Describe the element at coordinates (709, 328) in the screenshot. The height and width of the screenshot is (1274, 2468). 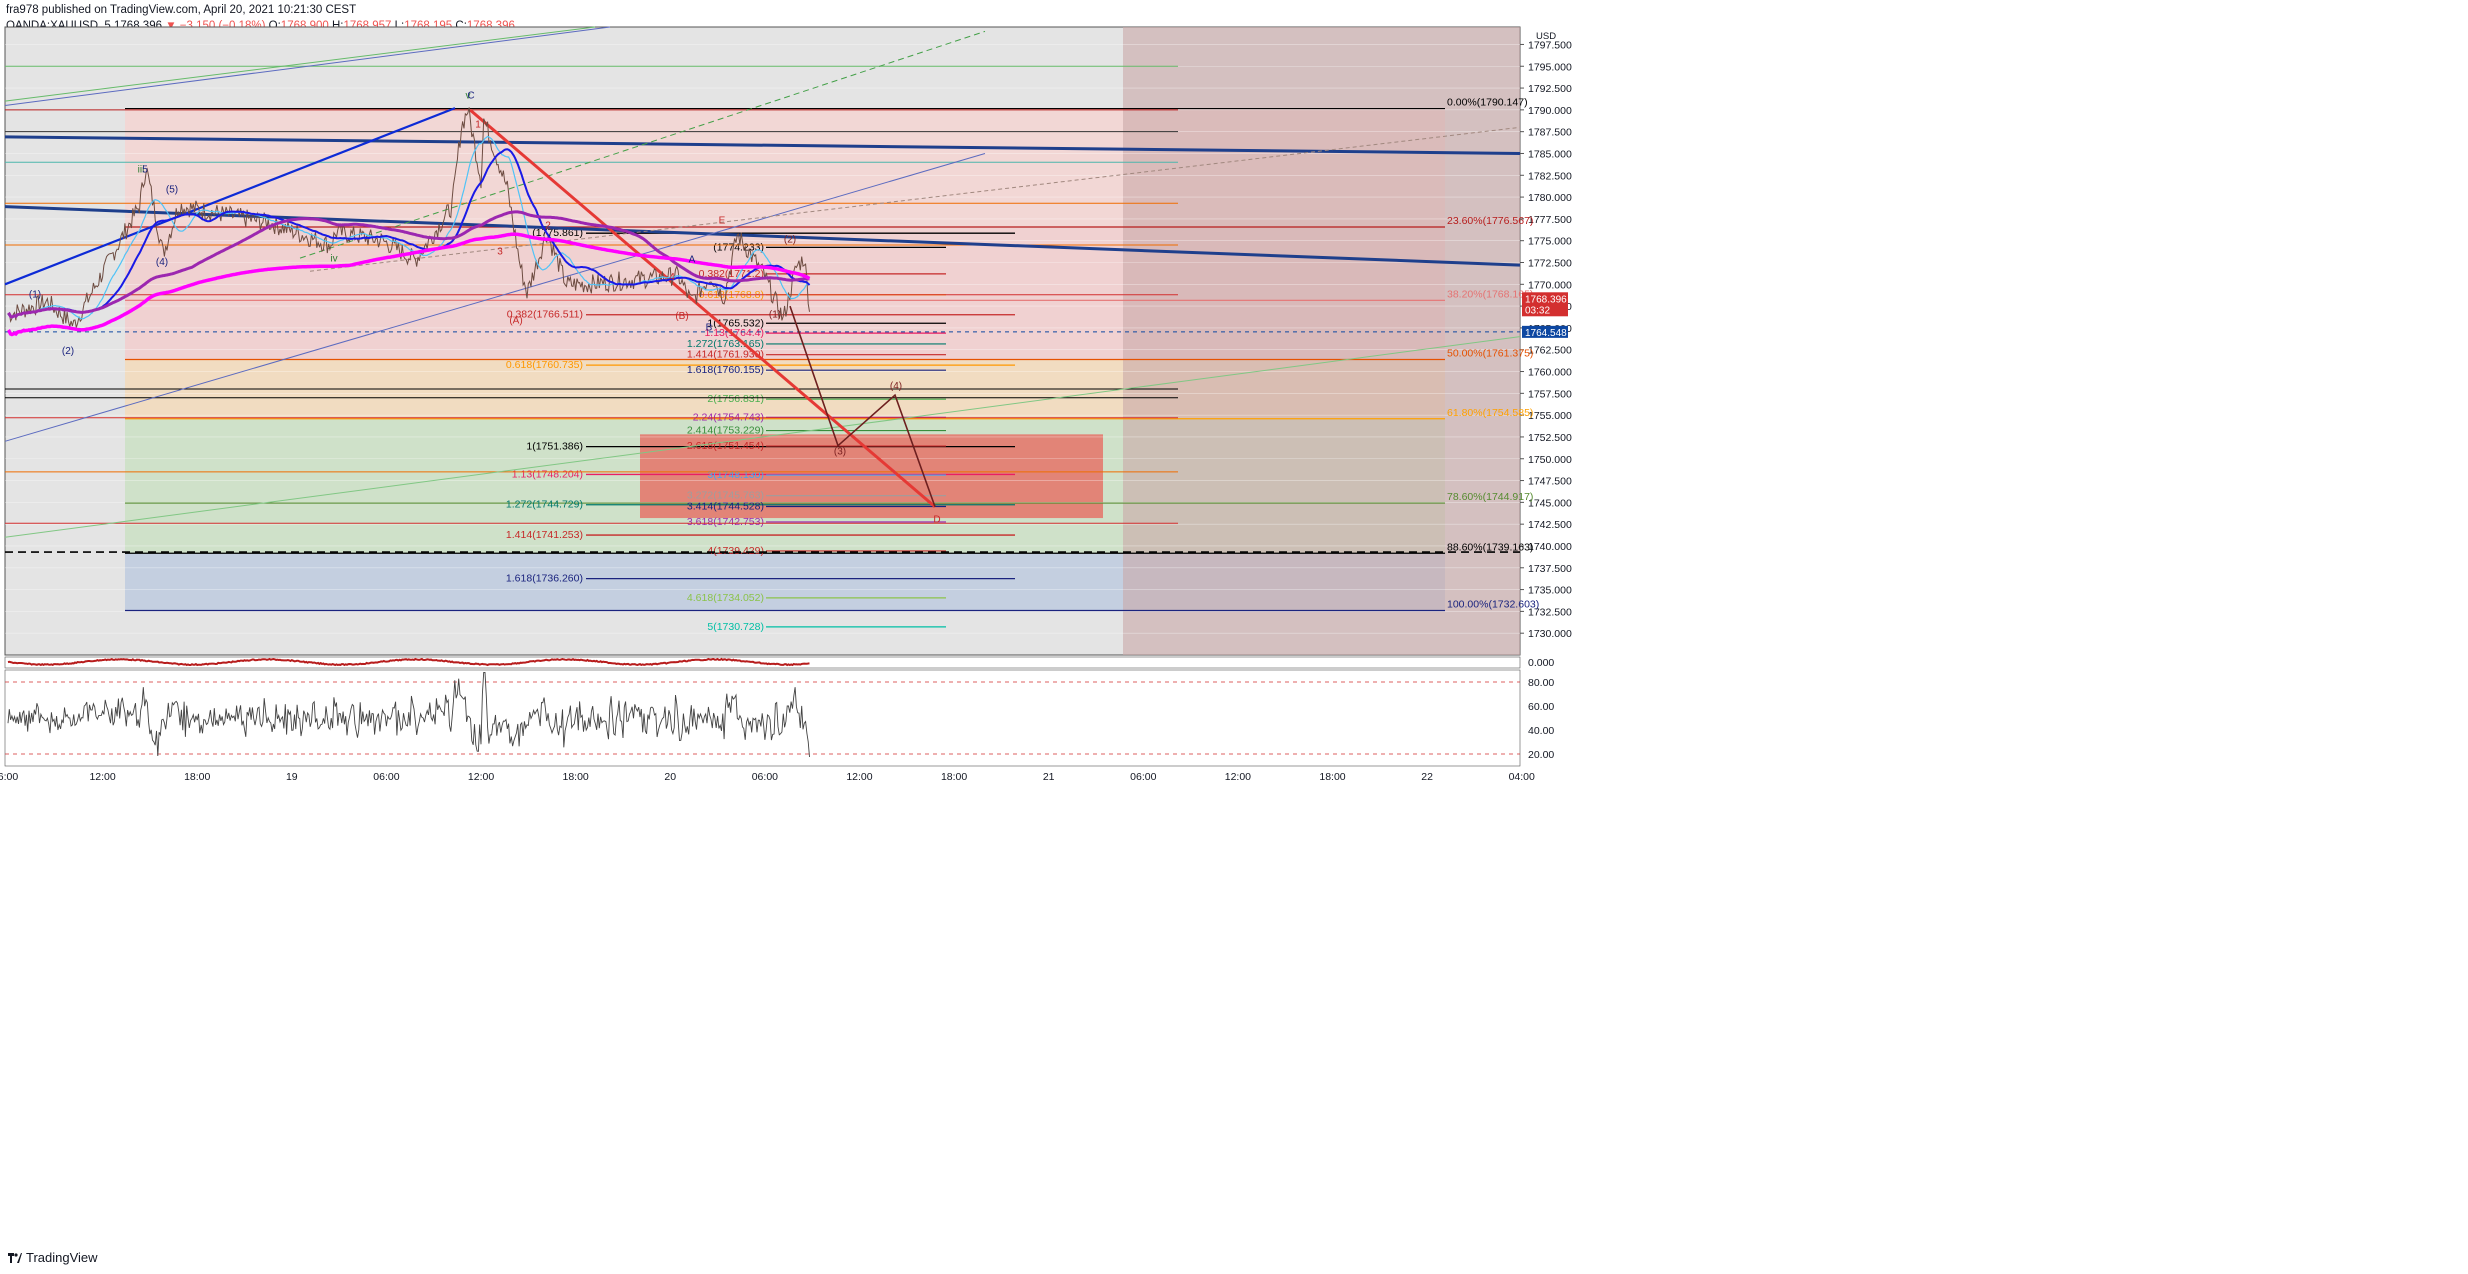
I see `wave-label: B` at that location.